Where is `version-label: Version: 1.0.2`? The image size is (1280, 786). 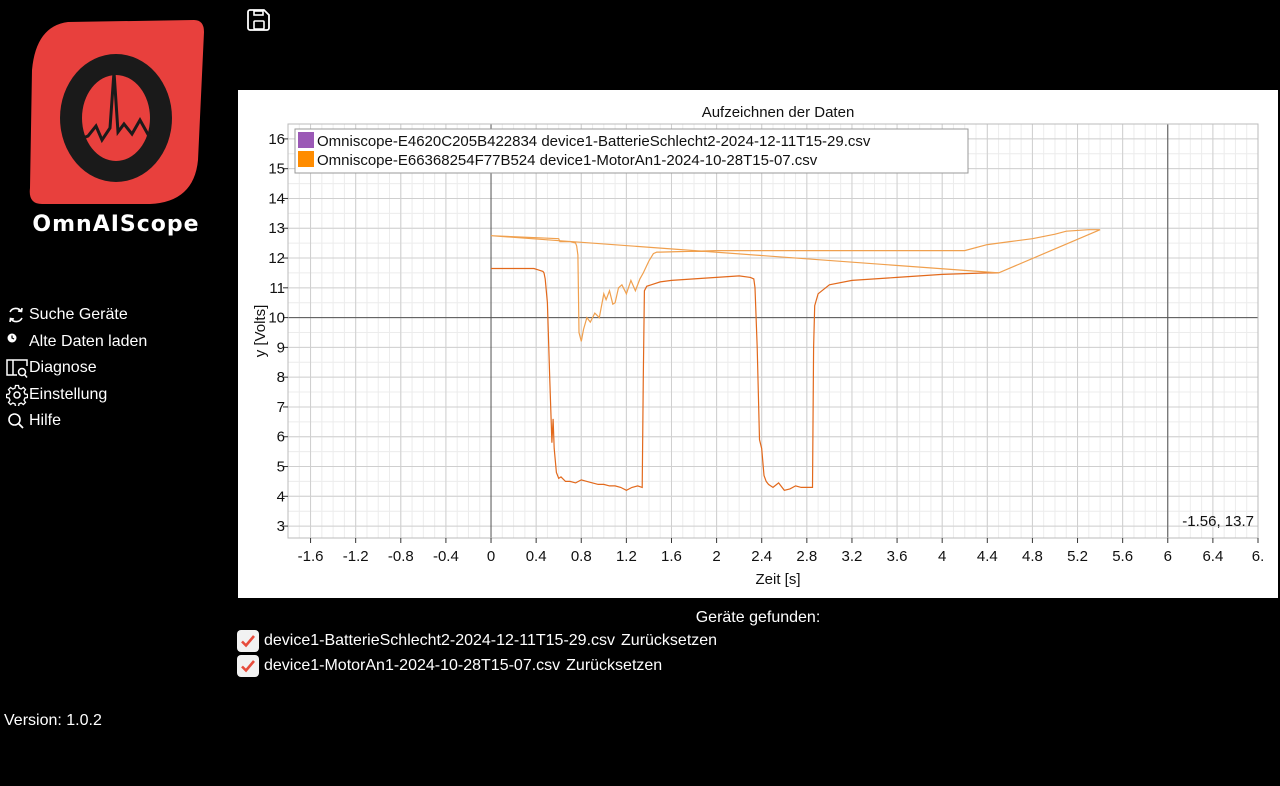 version-label: Version: 1.0.2 is located at coordinates (53, 720).